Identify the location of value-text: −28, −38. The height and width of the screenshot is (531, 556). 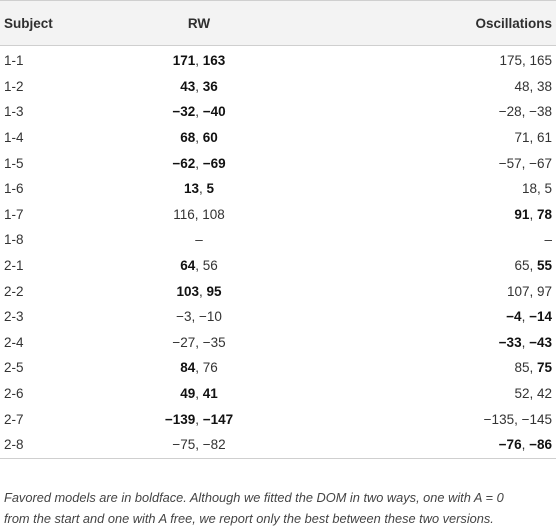
(525, 112).